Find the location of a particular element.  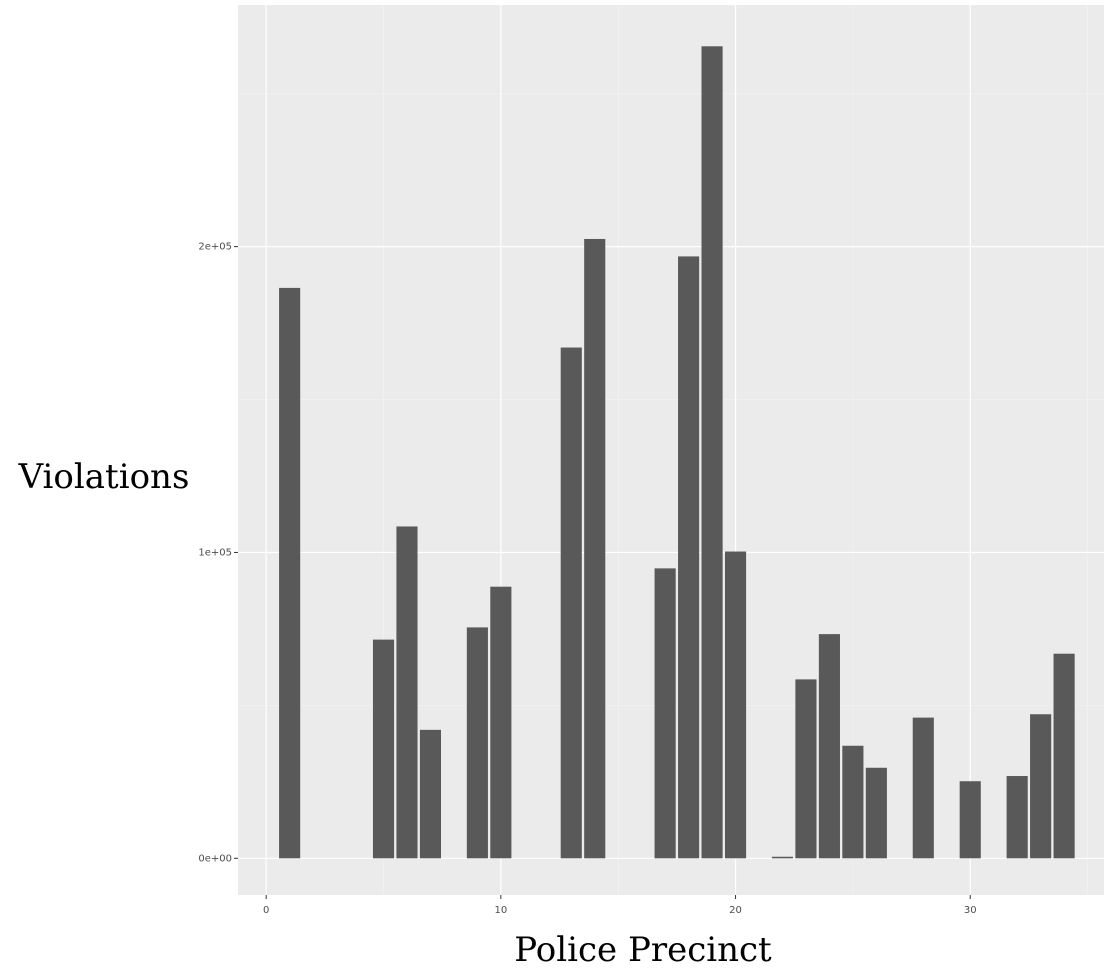

y-tick-label: 0e+00 is located at coordinates (215, 858).